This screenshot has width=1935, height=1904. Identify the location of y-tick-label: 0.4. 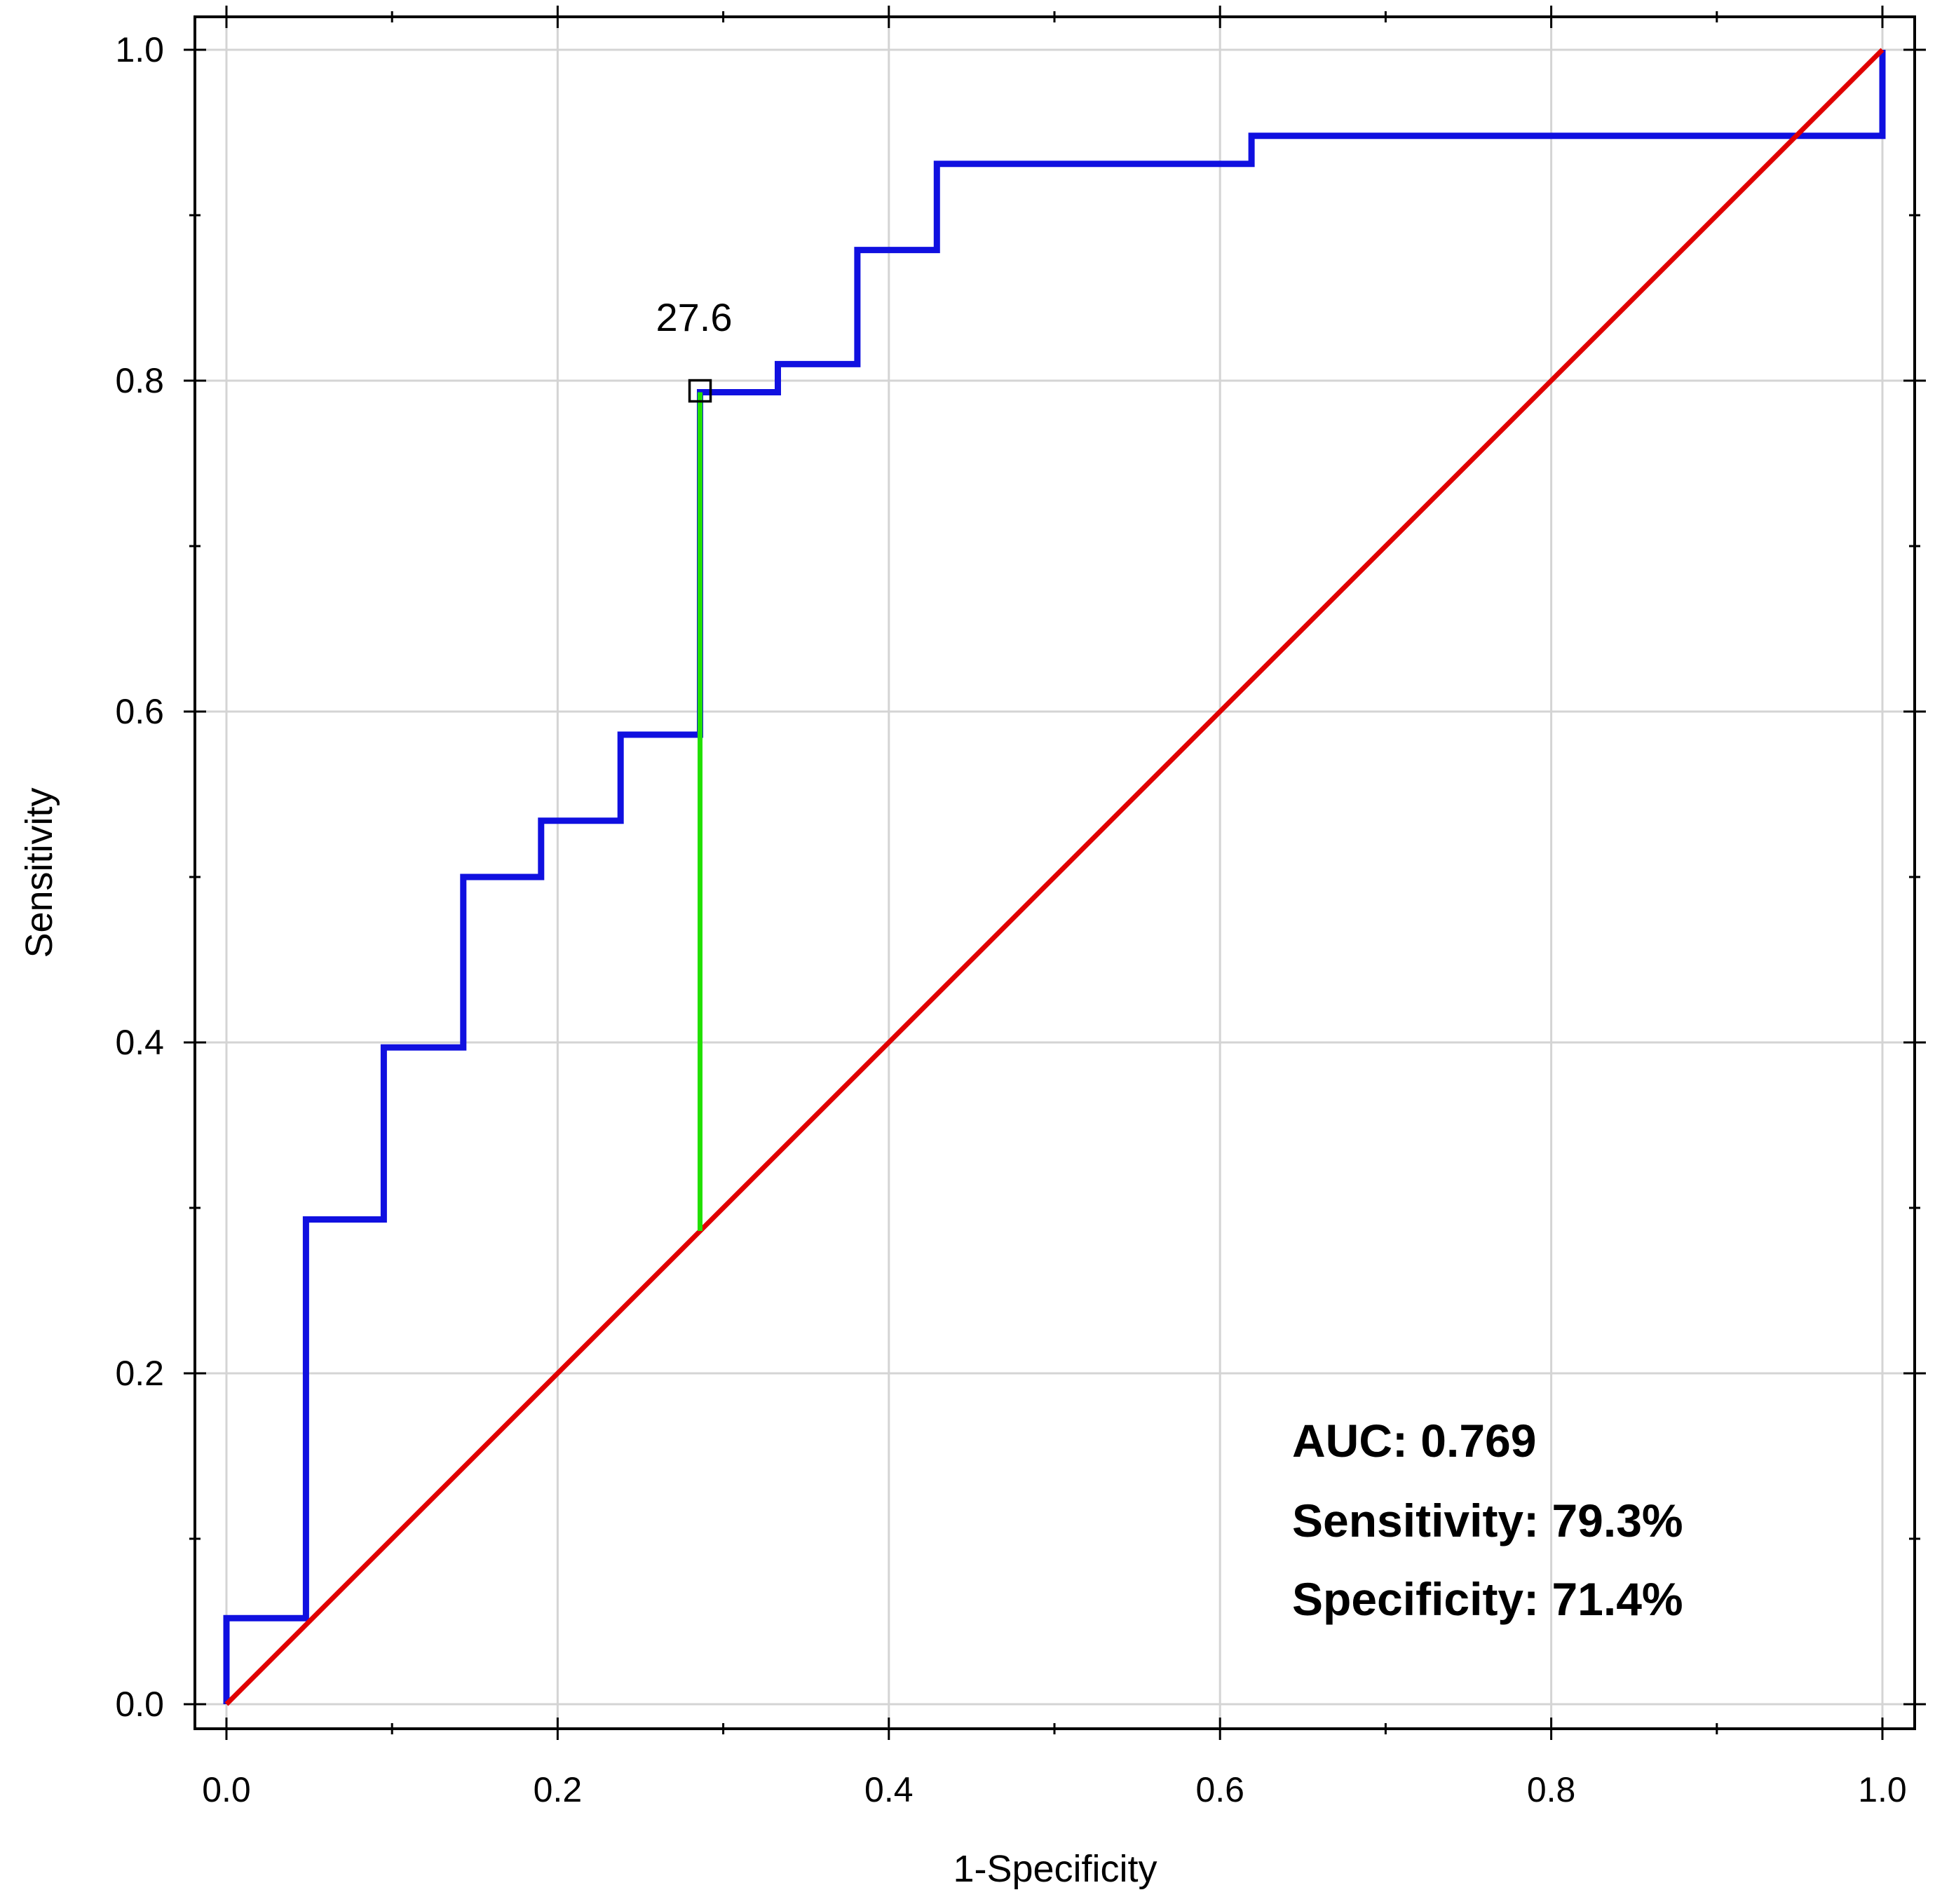
(139, 1042).